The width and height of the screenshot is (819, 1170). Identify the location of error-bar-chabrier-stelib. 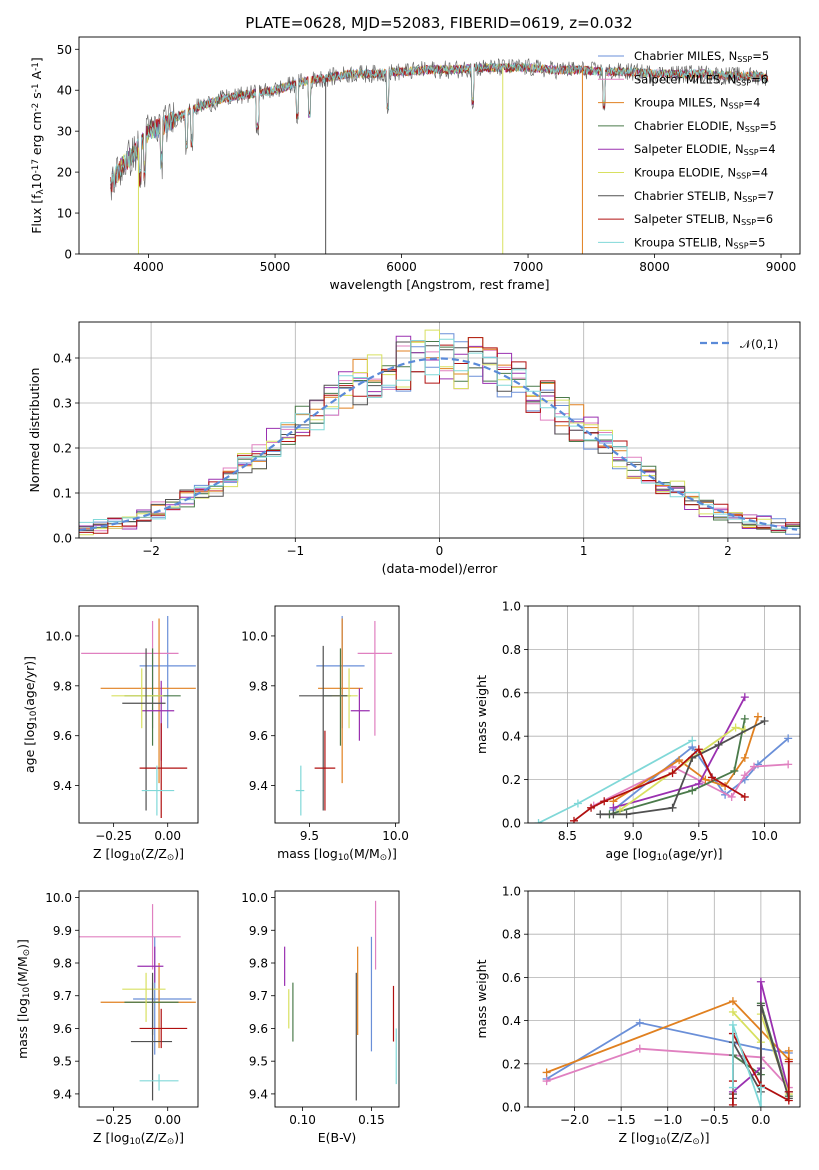
(151, 1036).